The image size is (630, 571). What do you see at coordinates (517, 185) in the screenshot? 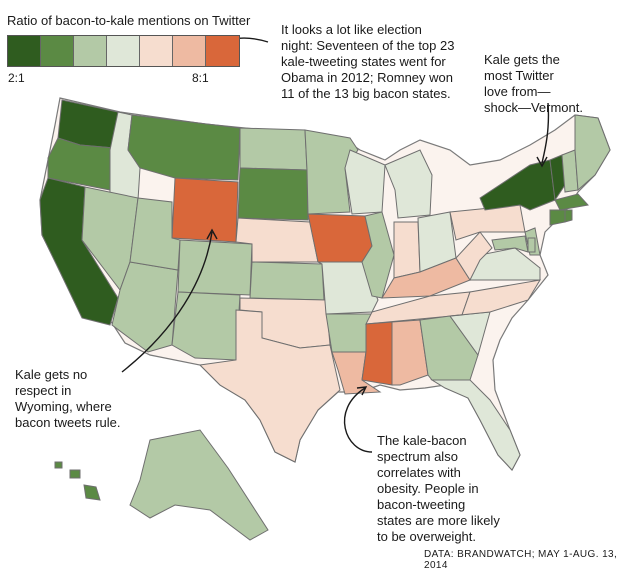
I see `state-ny` at bounding box center [517, 185].